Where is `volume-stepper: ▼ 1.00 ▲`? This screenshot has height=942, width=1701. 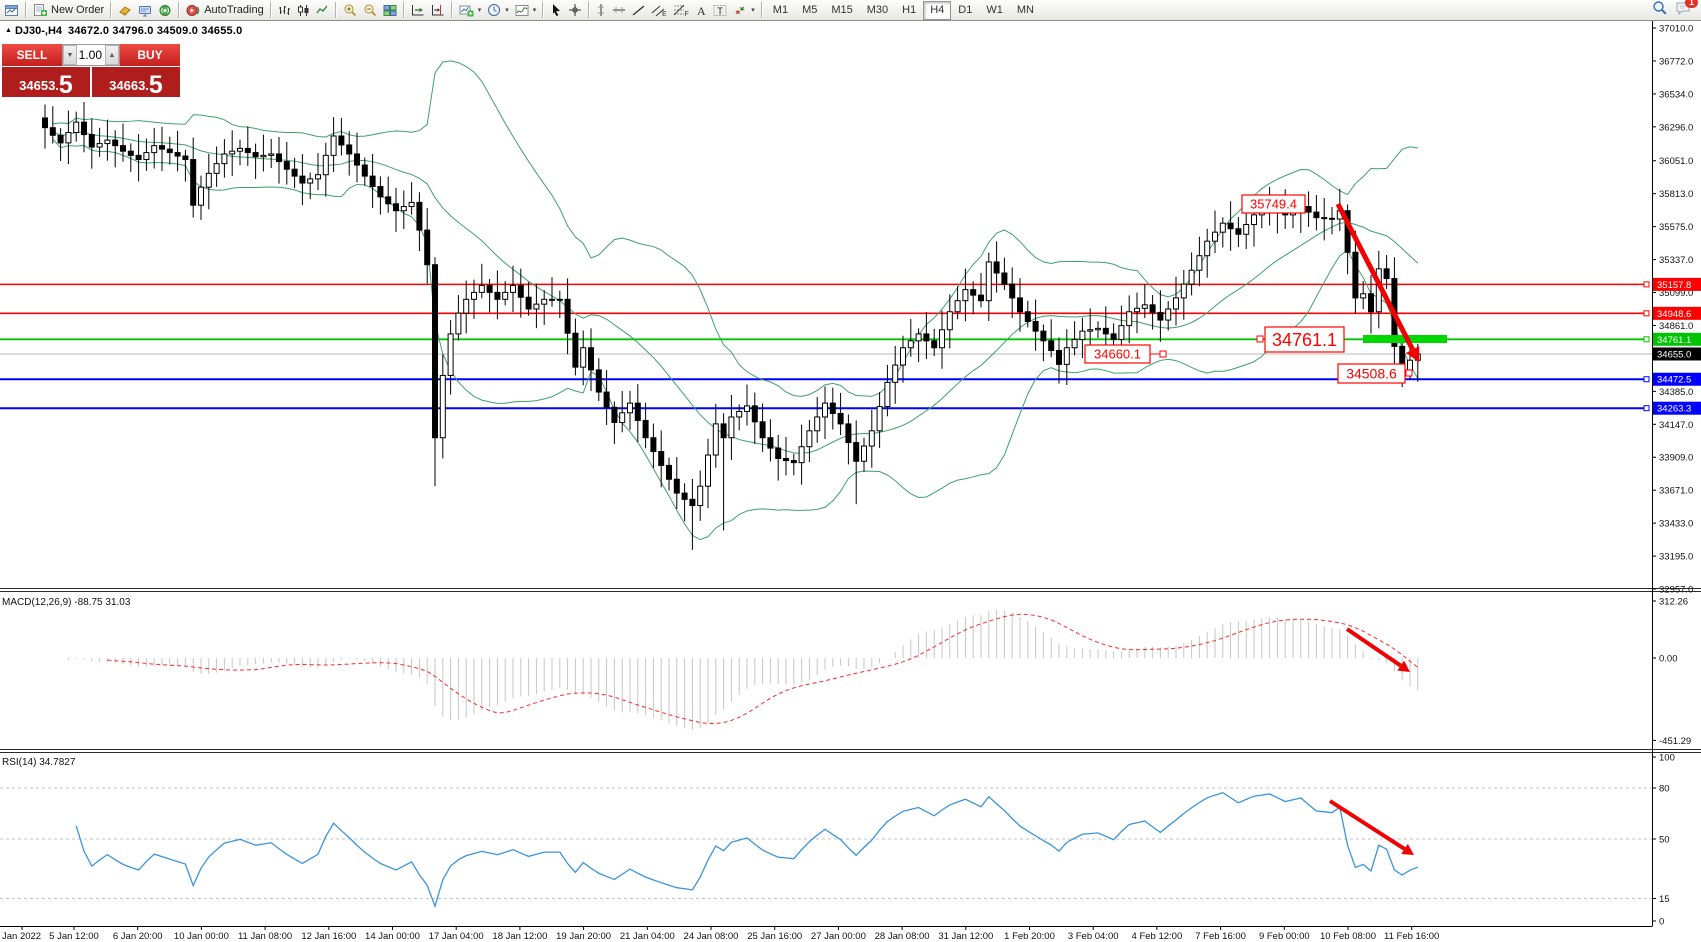 volume-stepper: ▼ 1.00 ▲ is located at coordinates (91, 55).